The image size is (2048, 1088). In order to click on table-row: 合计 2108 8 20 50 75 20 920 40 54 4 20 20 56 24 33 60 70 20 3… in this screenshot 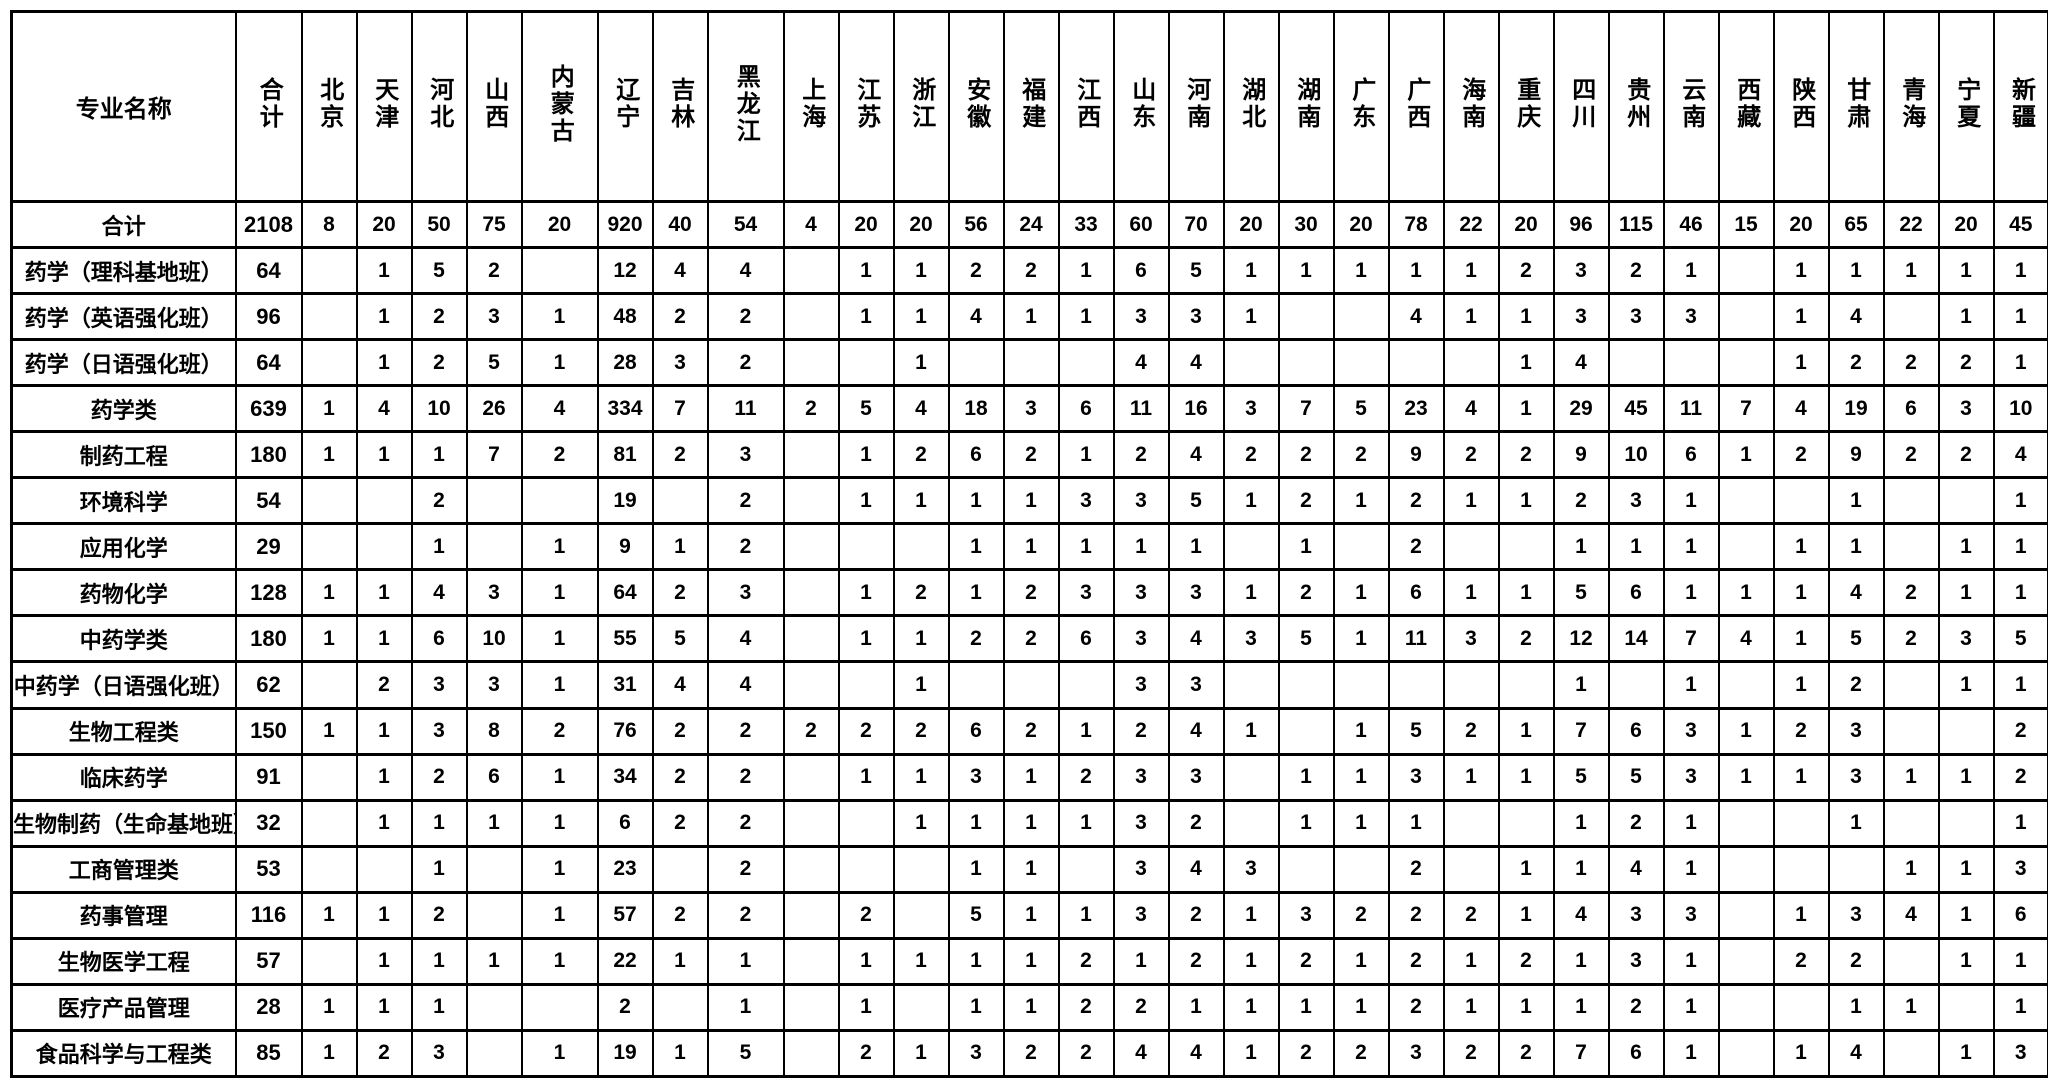, I will do `click(1029, 224)`.